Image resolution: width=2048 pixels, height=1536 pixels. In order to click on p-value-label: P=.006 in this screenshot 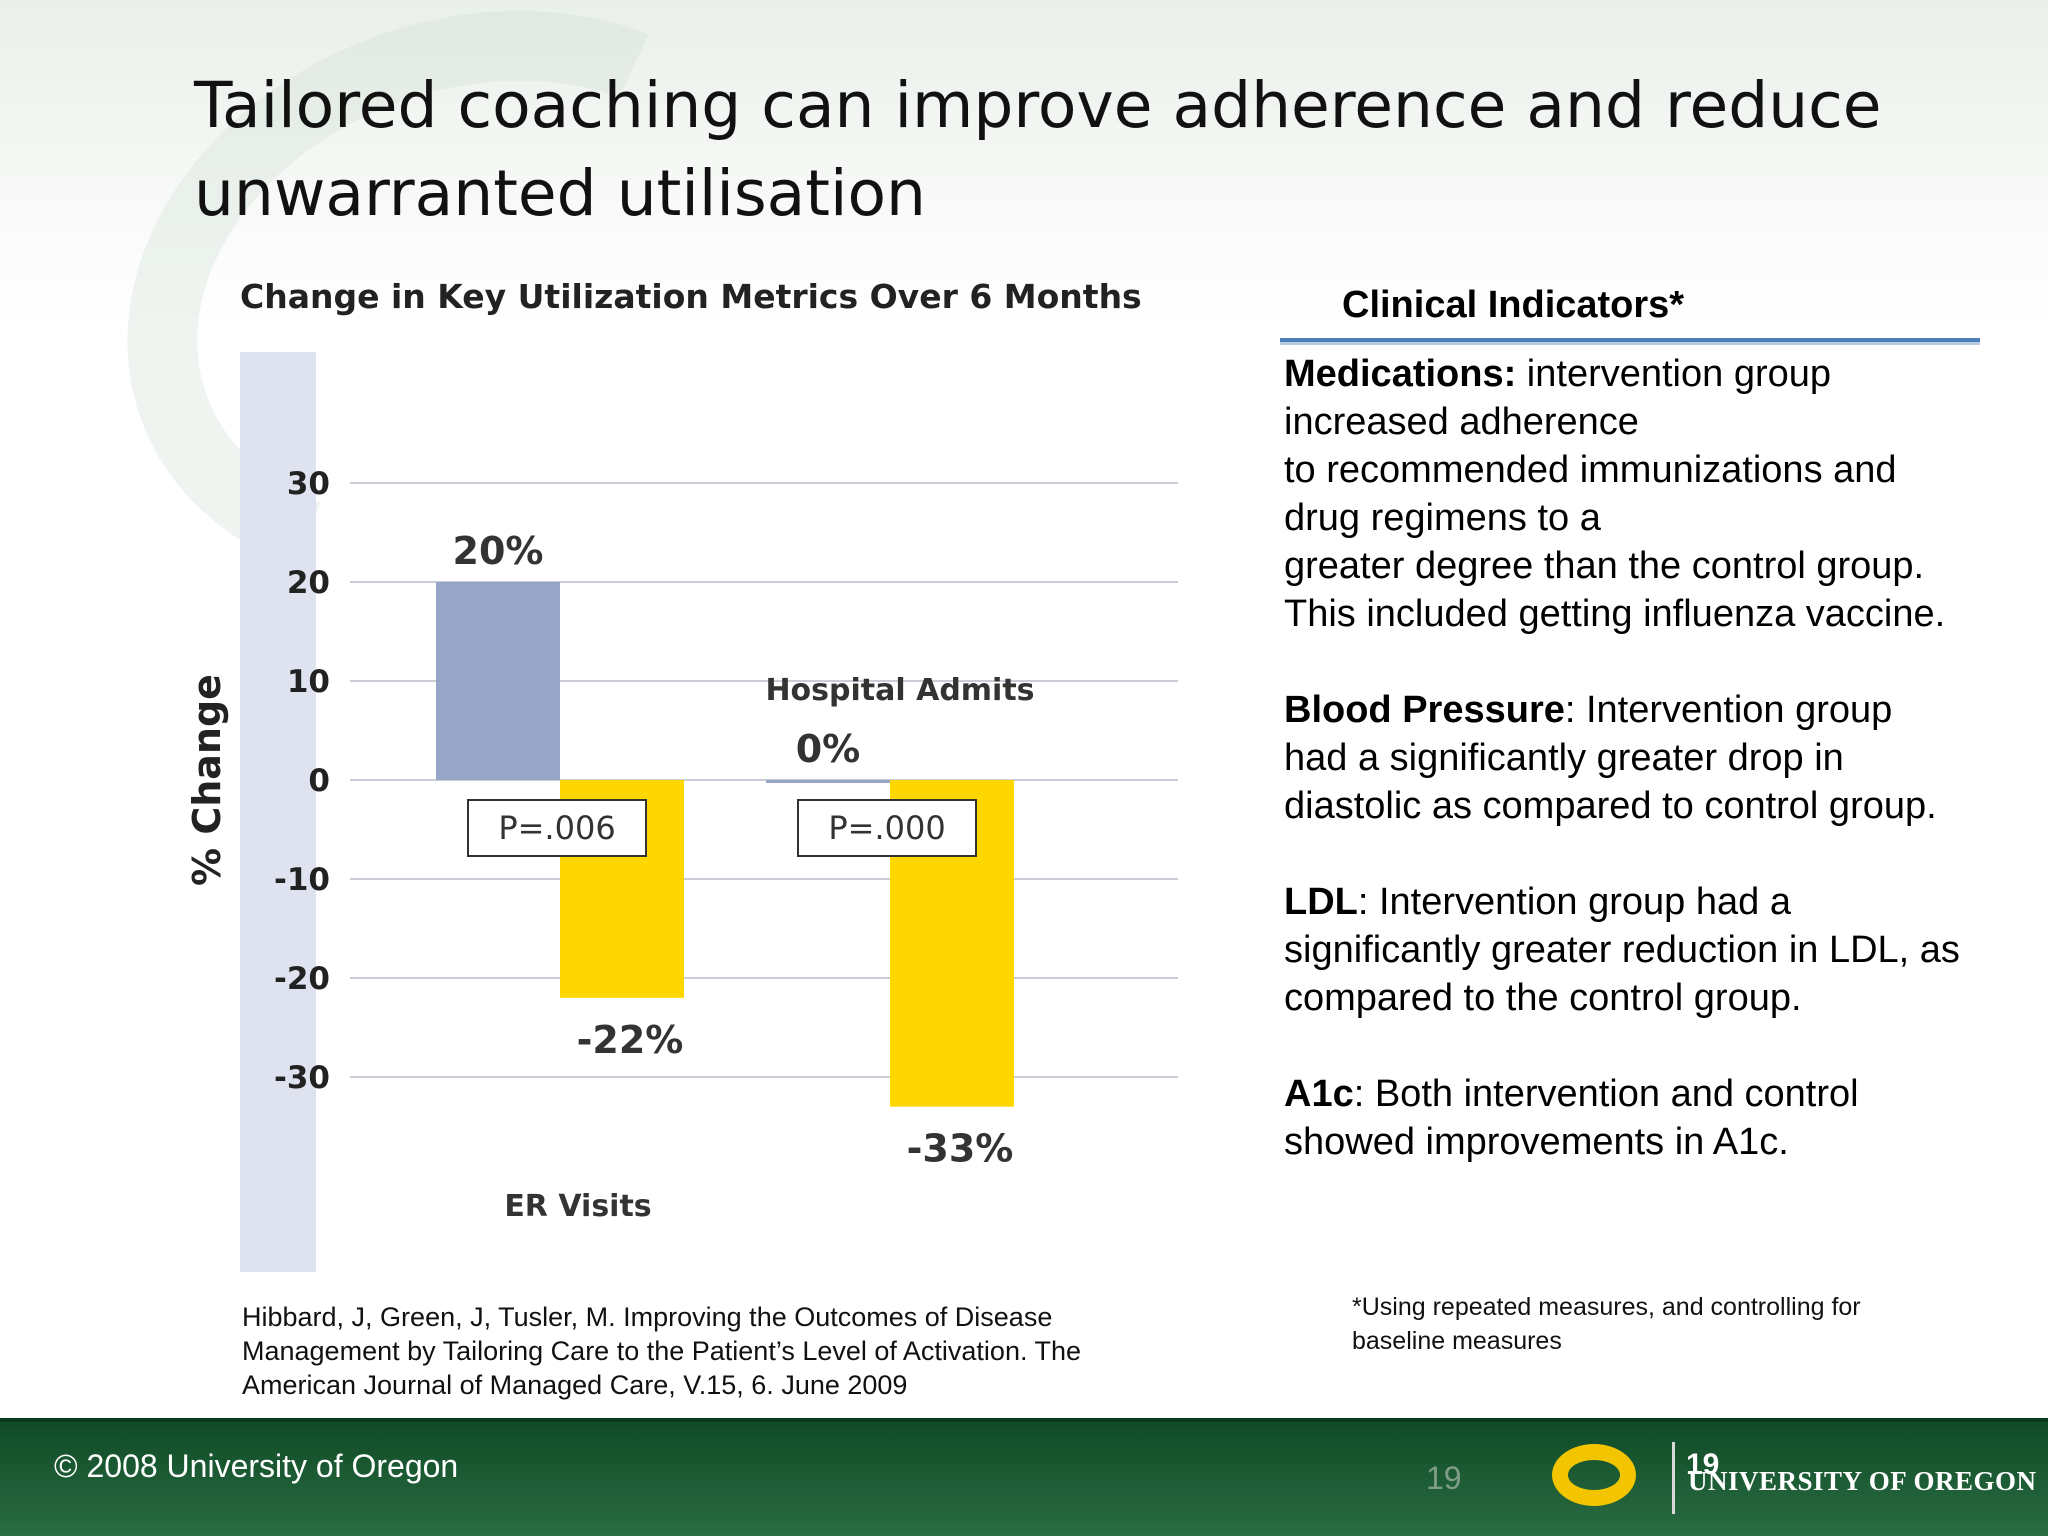, I will do `click(556, 828)`.